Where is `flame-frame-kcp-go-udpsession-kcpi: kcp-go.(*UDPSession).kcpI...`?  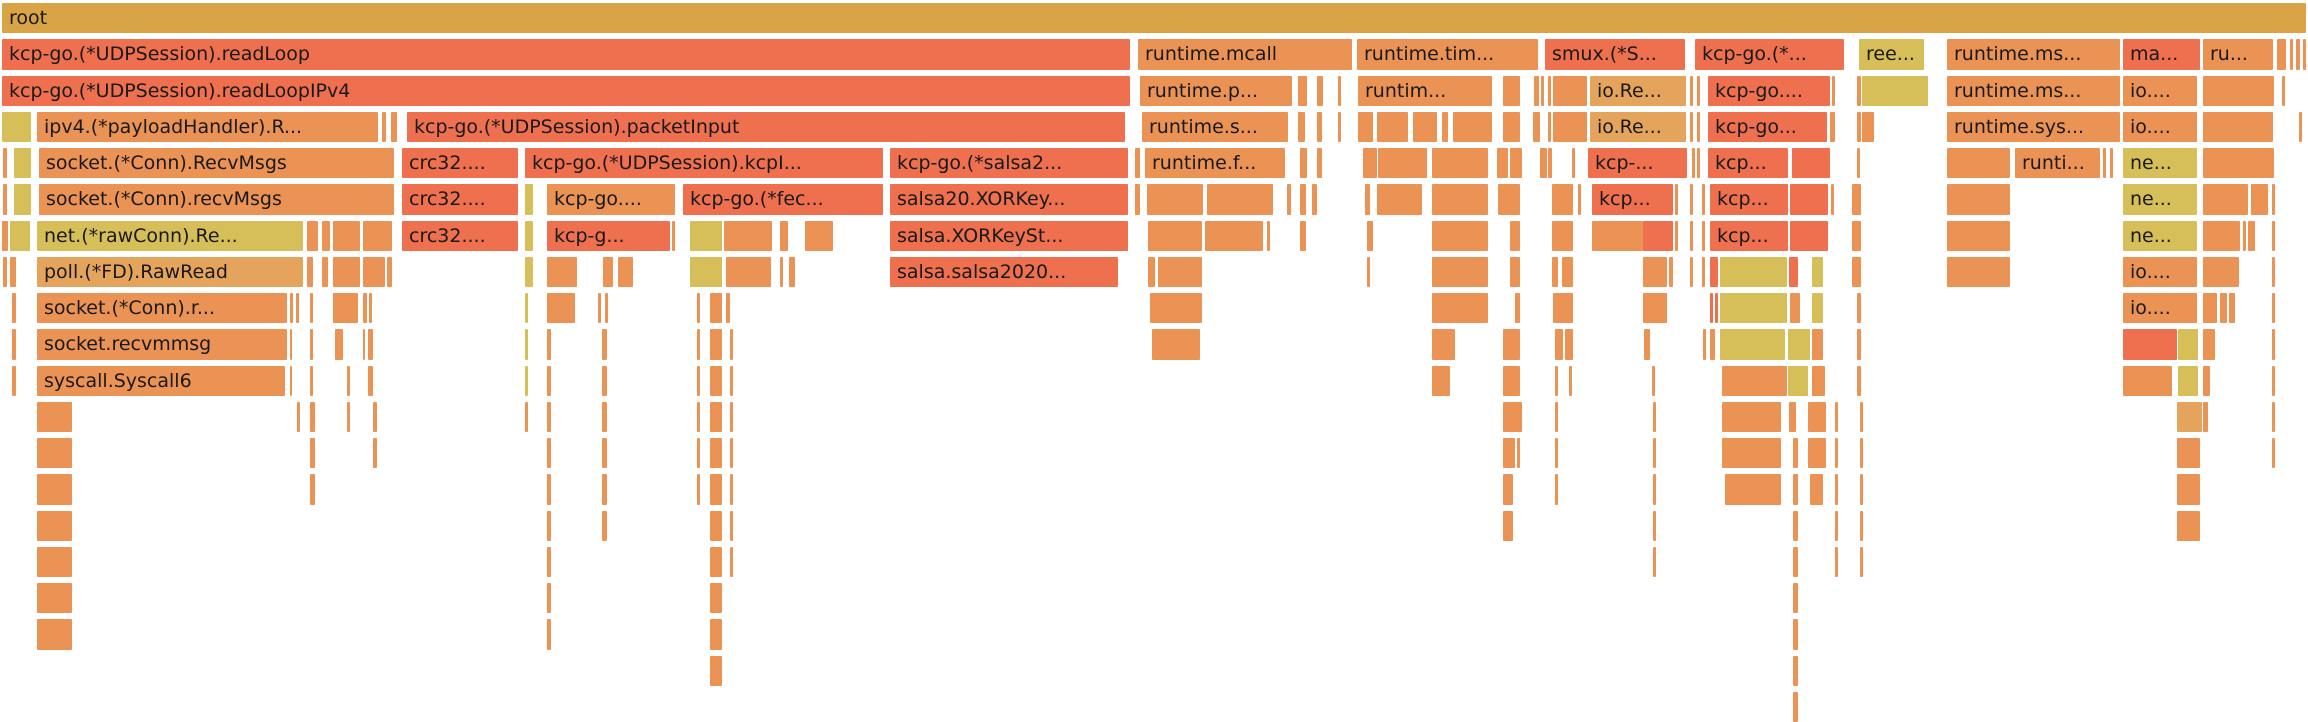
flame-frame-kcp-go-udpsession-kcpi: kcp-go.(*UDPSession).kcpI... is located at coordinates (704, 163).